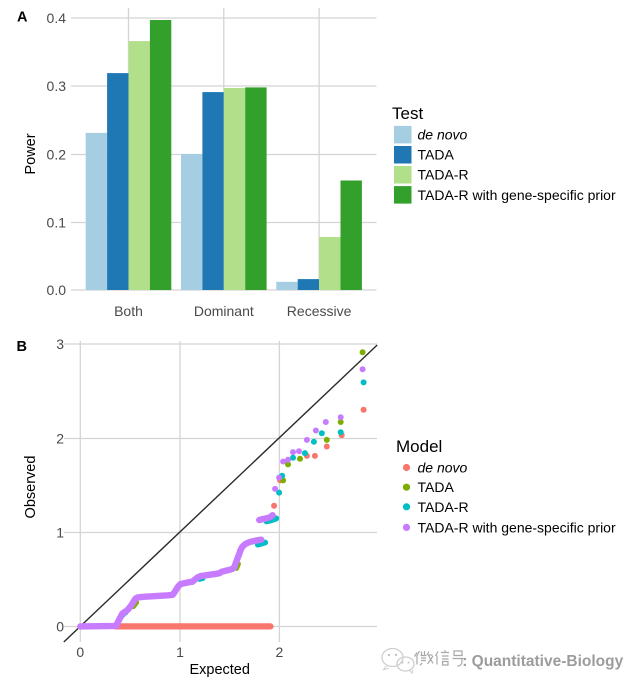 The image size is (640, 690). Describe the element at coordinates (57, 222) in the screenshot. I see `svg-text: 0.1` at that location.